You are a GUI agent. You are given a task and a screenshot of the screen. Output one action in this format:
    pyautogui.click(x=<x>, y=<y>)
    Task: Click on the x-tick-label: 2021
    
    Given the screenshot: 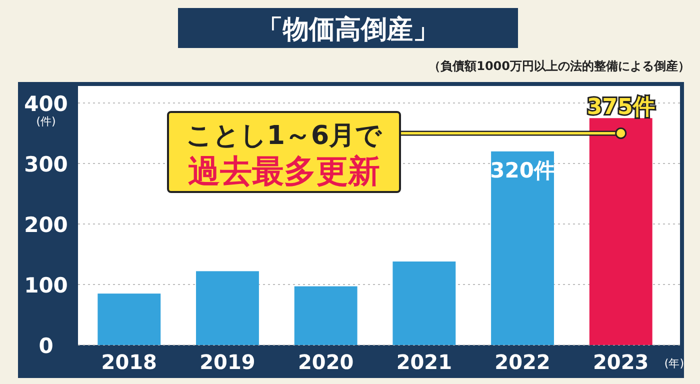 What is the action you would take?
    pyautogui.click(x=424, y=362)
    